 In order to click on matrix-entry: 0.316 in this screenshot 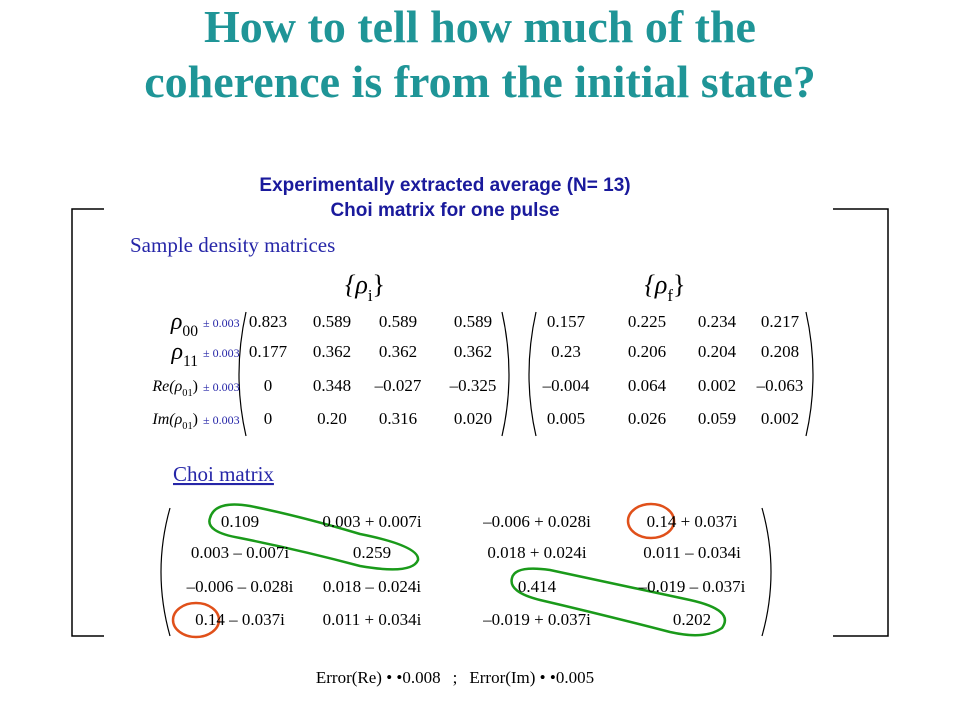, I will do `click(398, 418)`.